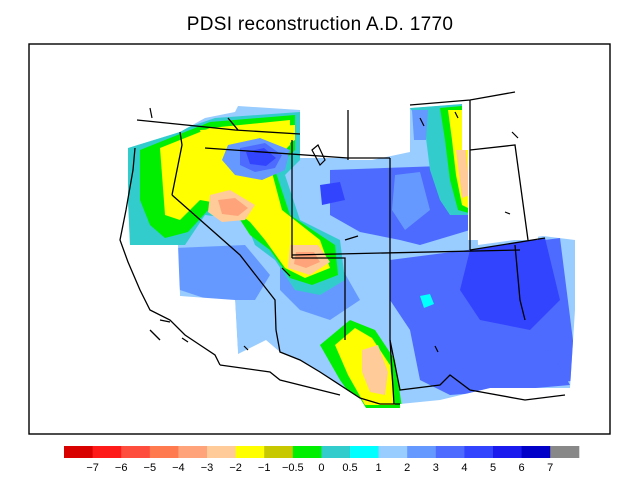 The width and height of the screenshot is (640, 480). I want to click on legend-tick-label: −1, so click(264, 468).